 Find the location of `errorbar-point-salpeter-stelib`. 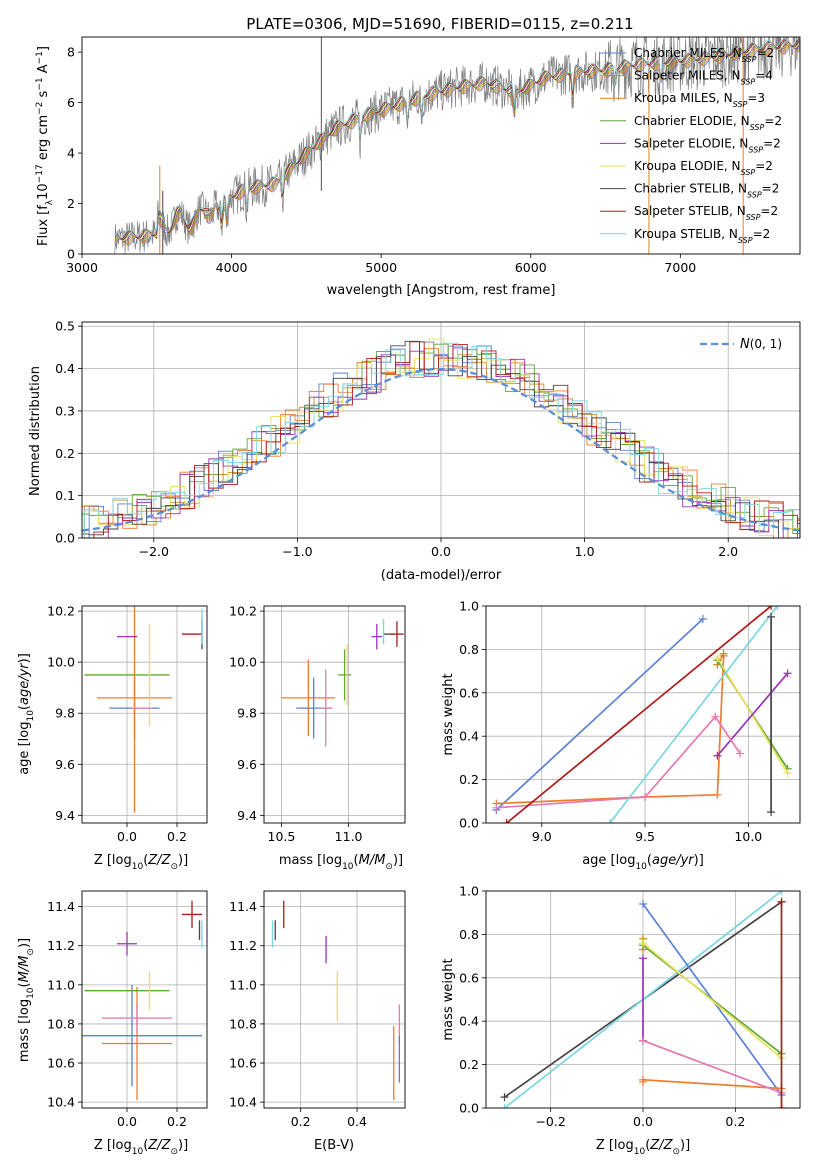

errorbar-point-salpeter-stelib is located at coordinates (397, 634).